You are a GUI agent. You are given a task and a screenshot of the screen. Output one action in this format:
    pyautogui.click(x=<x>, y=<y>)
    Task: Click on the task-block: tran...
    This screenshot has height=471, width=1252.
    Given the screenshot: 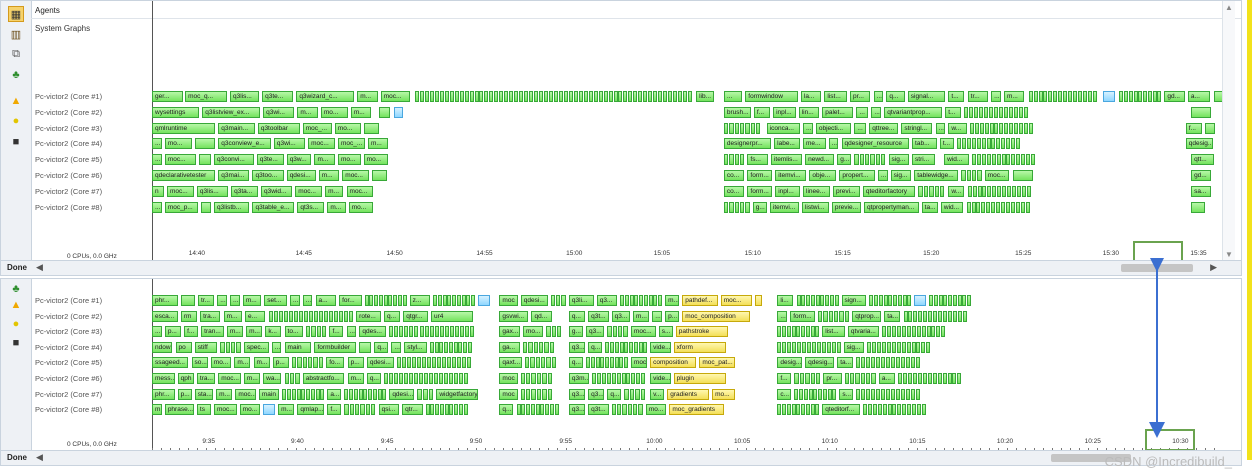 What is the action you would take?
    pyautogui.click(x=212, y=332)
    